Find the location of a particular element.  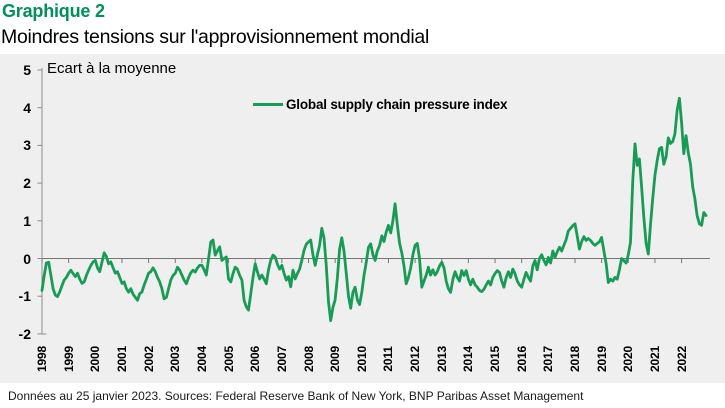

x-axis-ticks is located at coordinates (362, 260).